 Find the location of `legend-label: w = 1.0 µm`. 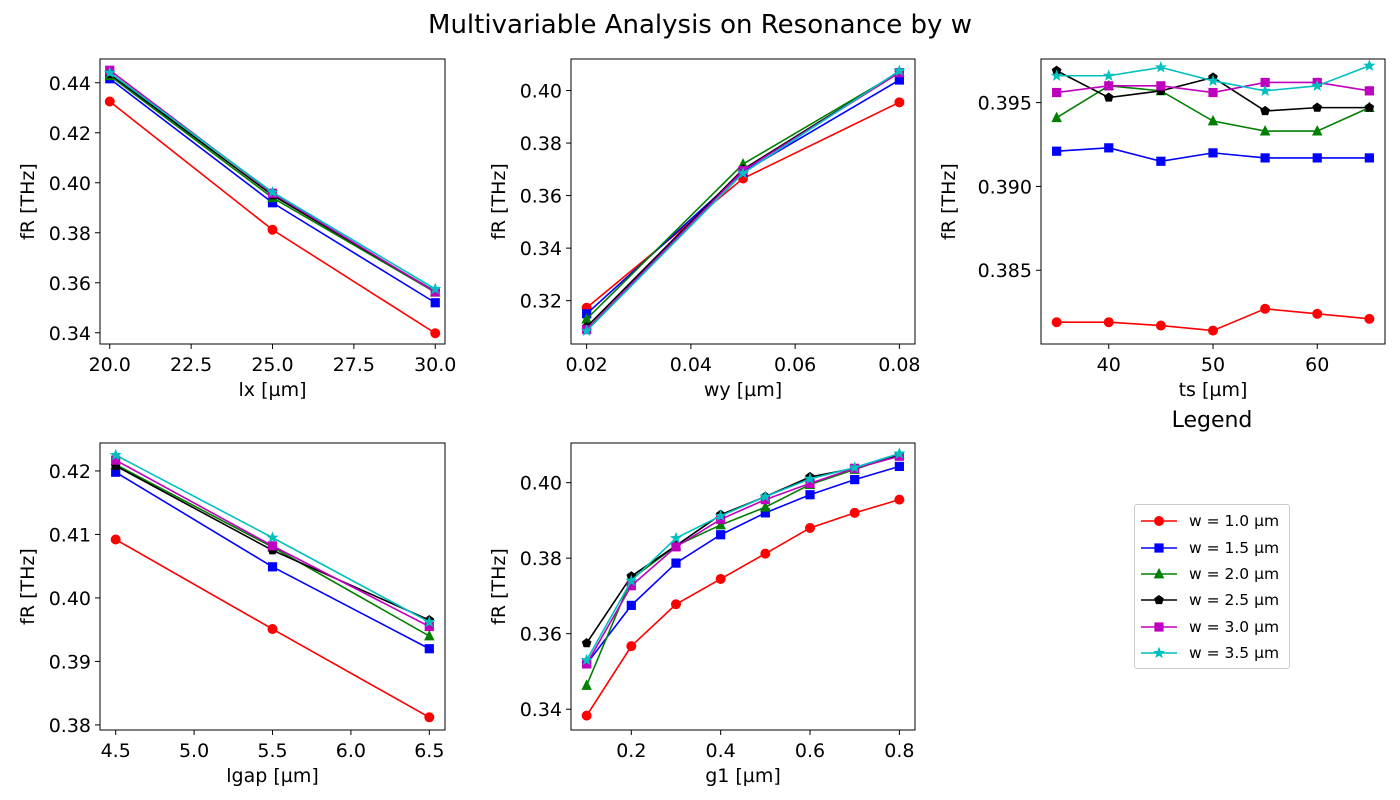

legend-label: w = 1.0 µm is located at coordinates (1234, 521).